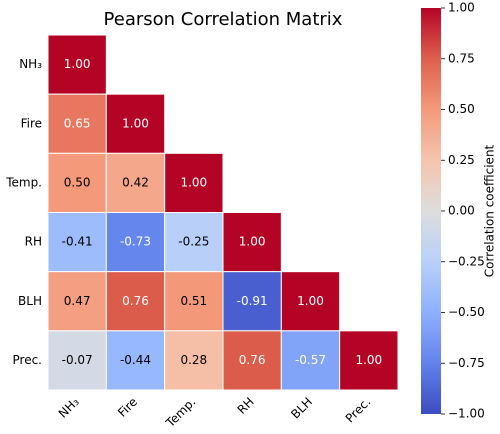 Image resolution: width=500 pixels, height=434 pixels. I want to click on colorbar-tick-label: 0.00, so click(461, 211).